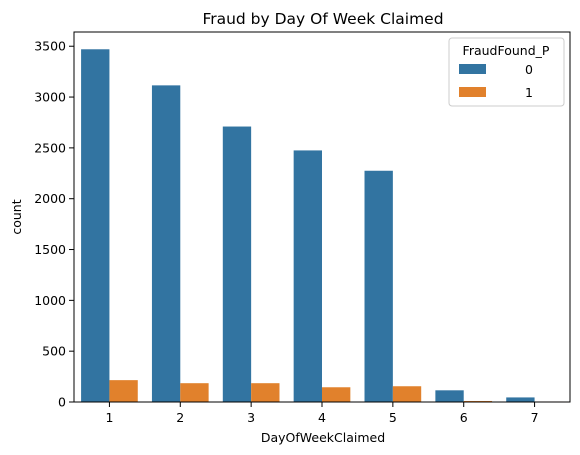 This screenshot has width=580, height=455. Describe the element at coordinates (506, 72) in the screenshot. I see `legend: FraudFound_P 0 1` at that location.